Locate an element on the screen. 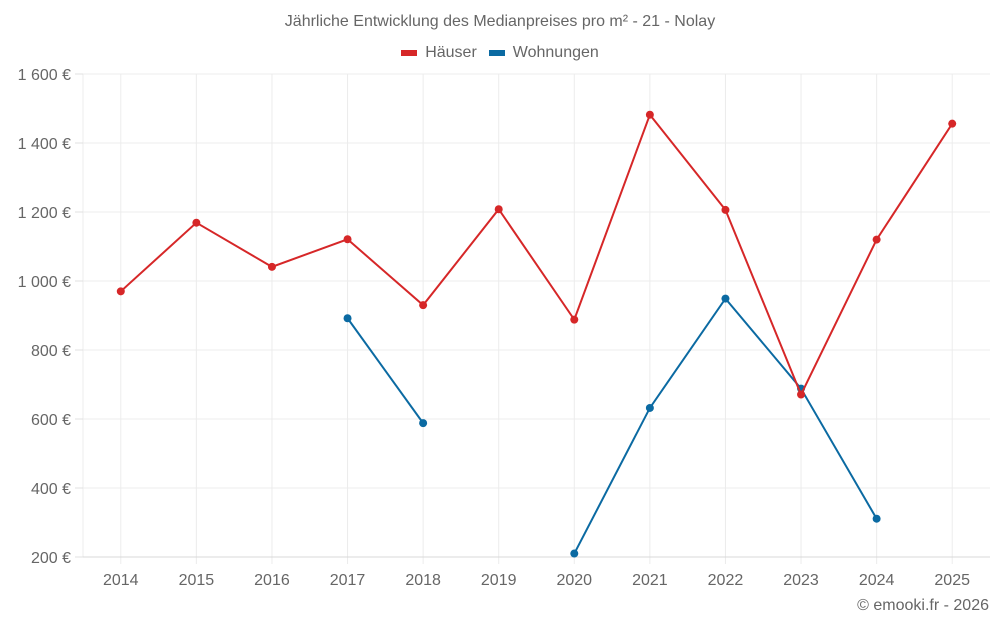 Image resolution: width=1000 pixels, height=625 pixels. legend-item-haeuser: Häuser is located at coordinates (439, 53).